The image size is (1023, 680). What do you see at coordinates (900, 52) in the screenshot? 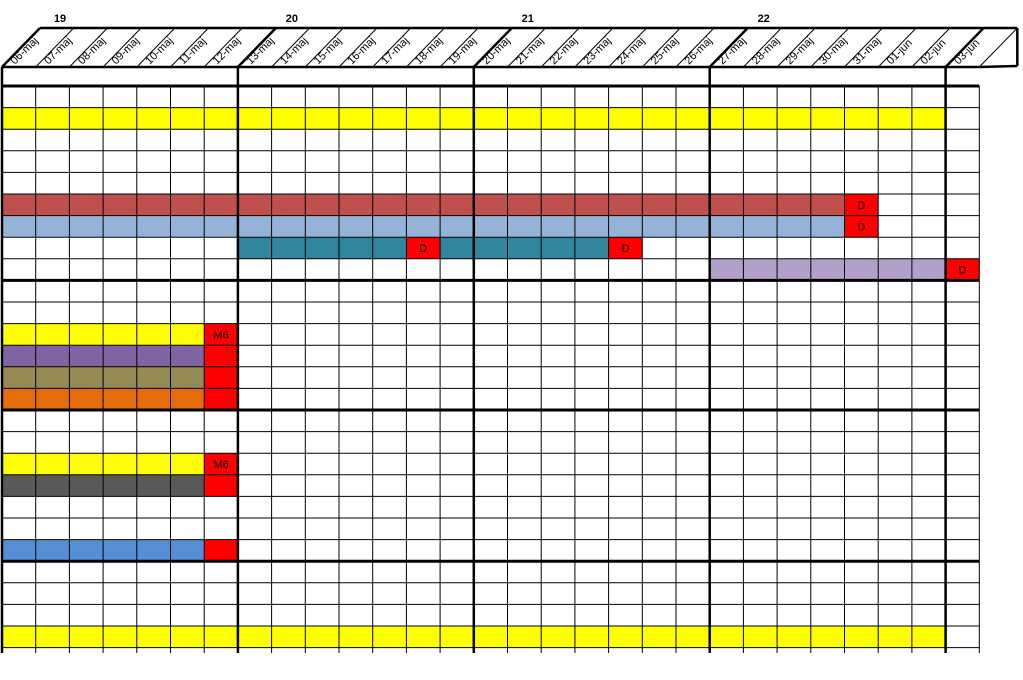
I see `date-label: 01-jun` at bounding box center [900, 52].